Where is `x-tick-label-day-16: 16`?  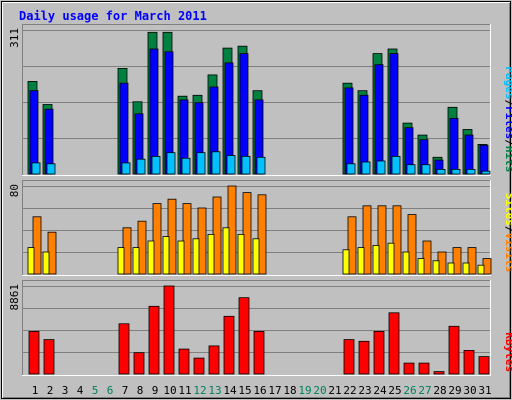
x-tick-label-day-16: 16 is located at coordinates (259, 390).